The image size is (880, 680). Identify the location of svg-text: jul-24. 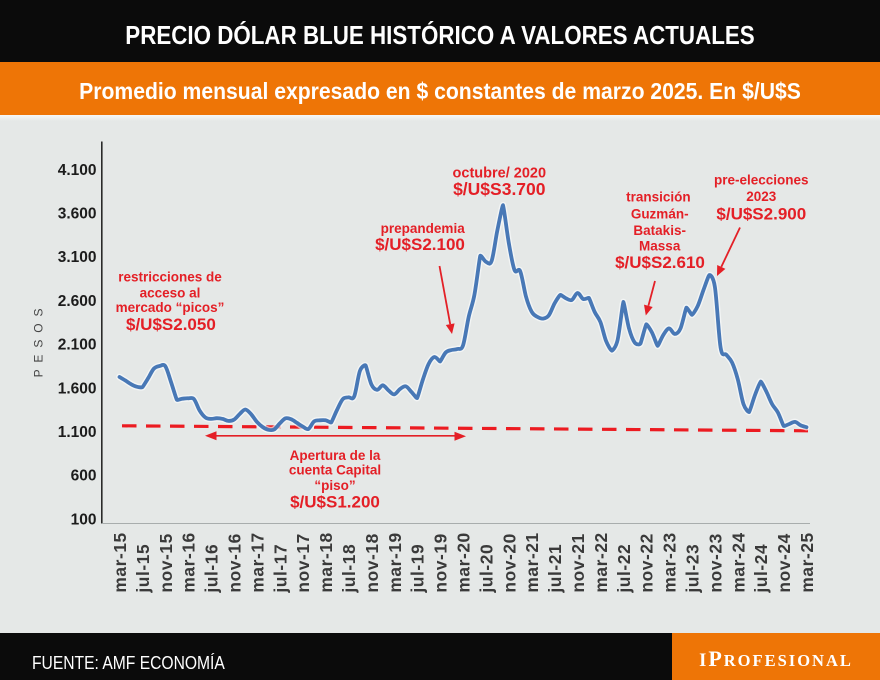
(761, 569).